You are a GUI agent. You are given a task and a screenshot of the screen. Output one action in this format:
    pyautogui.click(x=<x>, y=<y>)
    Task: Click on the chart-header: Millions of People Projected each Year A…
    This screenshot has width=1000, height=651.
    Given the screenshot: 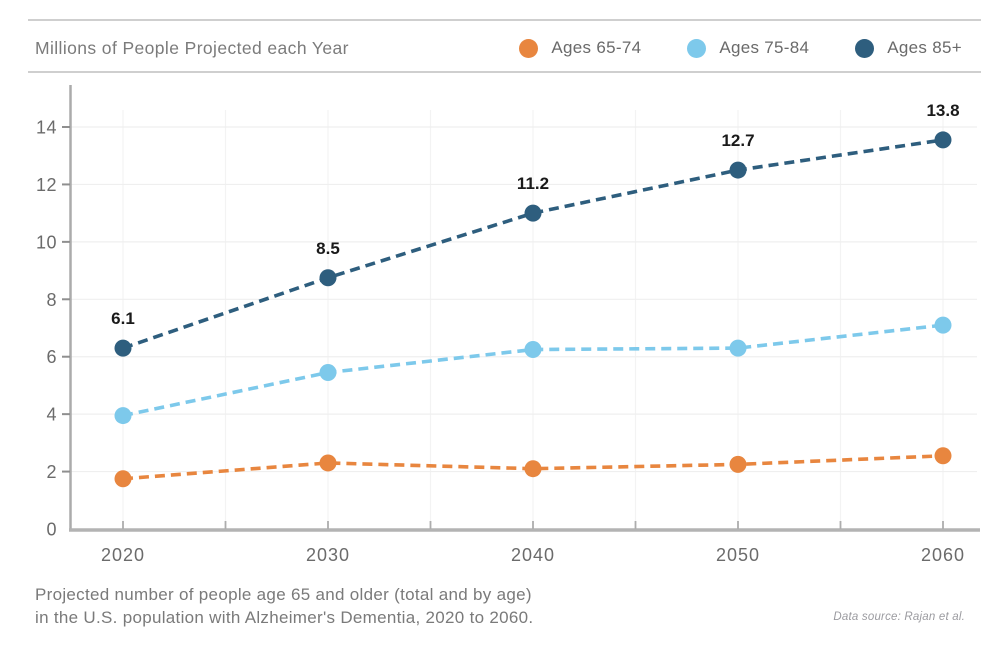 What is the action you would take?
    pyautogui.click(x=498, y=48)
    